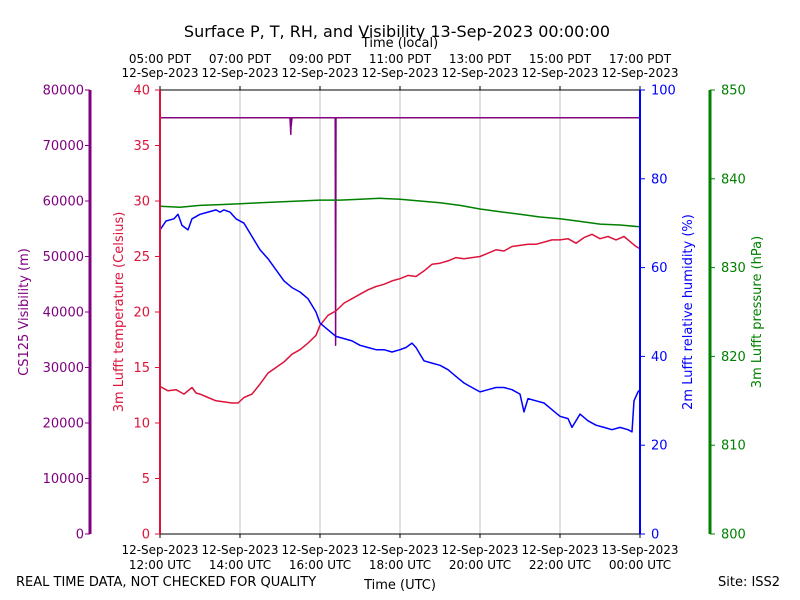 This screenshot has width=800, height=600. What do you see at coordinates (320, 565) in the screenshot?
I see `x-tick-label-time: 16:00 UTC` at bounding box center [320, 565].